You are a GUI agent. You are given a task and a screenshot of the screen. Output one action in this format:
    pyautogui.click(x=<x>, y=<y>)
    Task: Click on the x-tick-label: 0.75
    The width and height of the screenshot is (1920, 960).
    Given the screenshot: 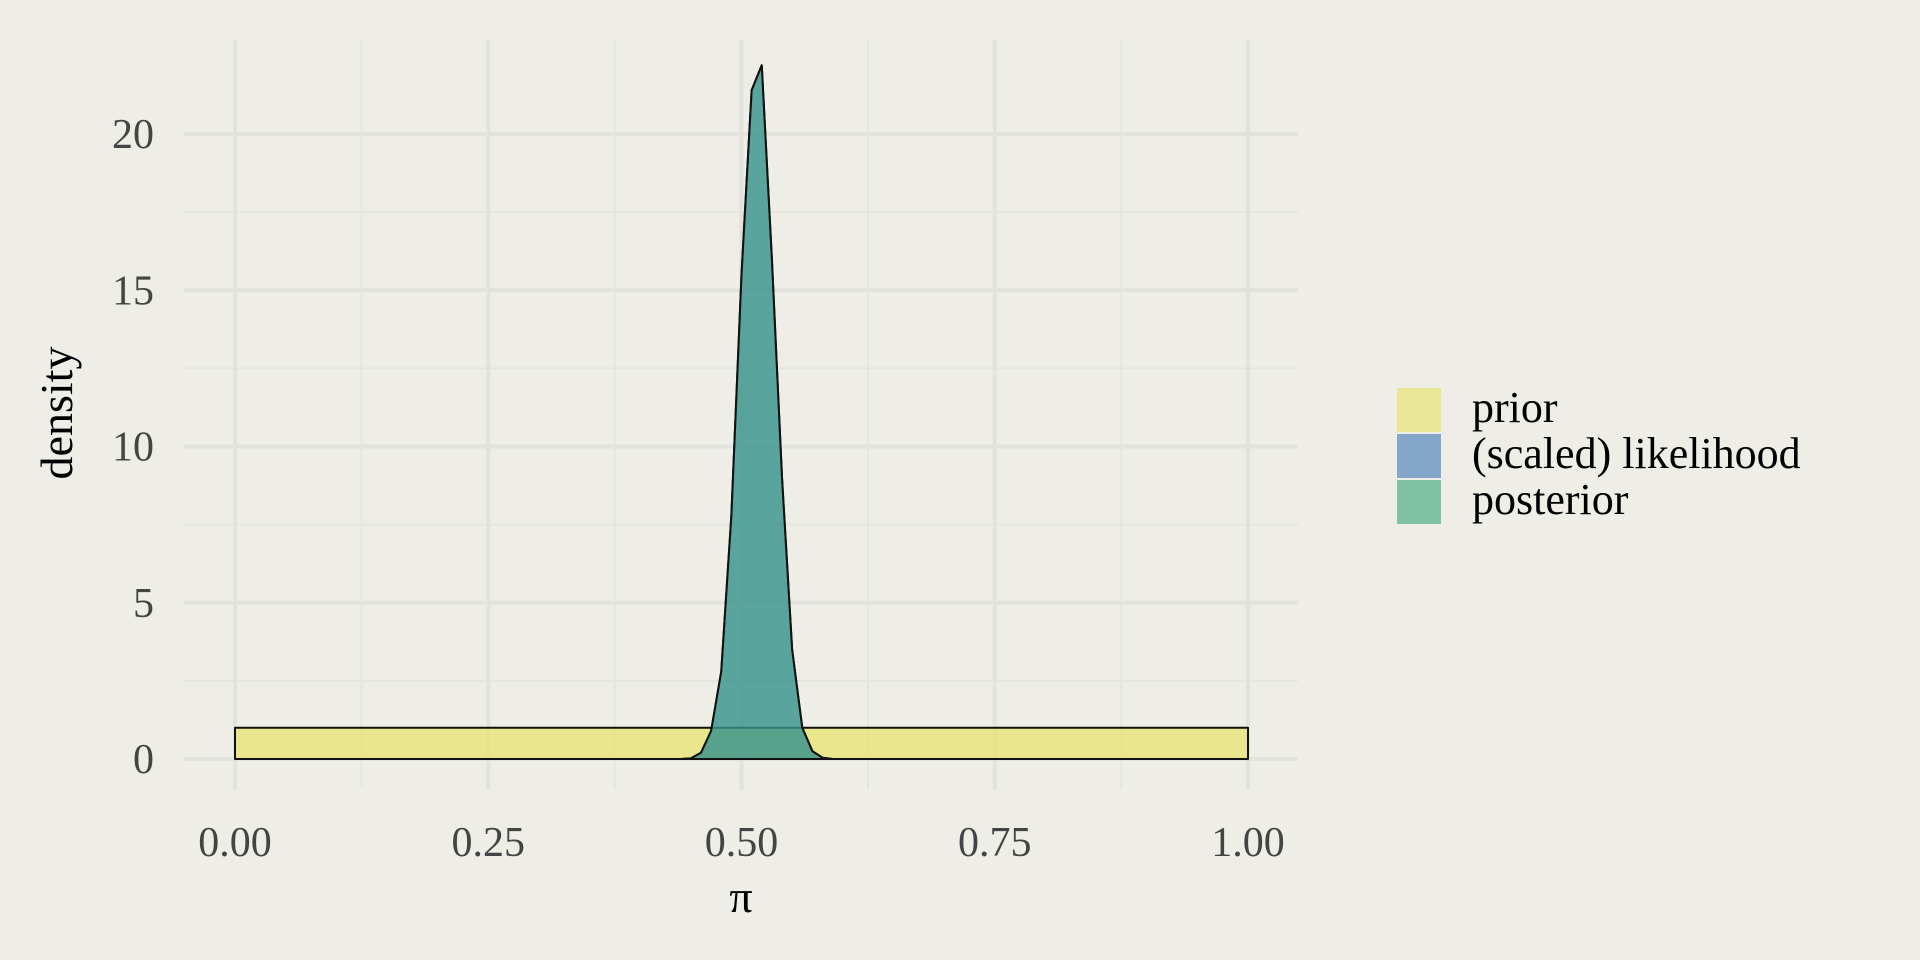 What is the action you would take?
    pyautogui.click(x=995, y=843)
    